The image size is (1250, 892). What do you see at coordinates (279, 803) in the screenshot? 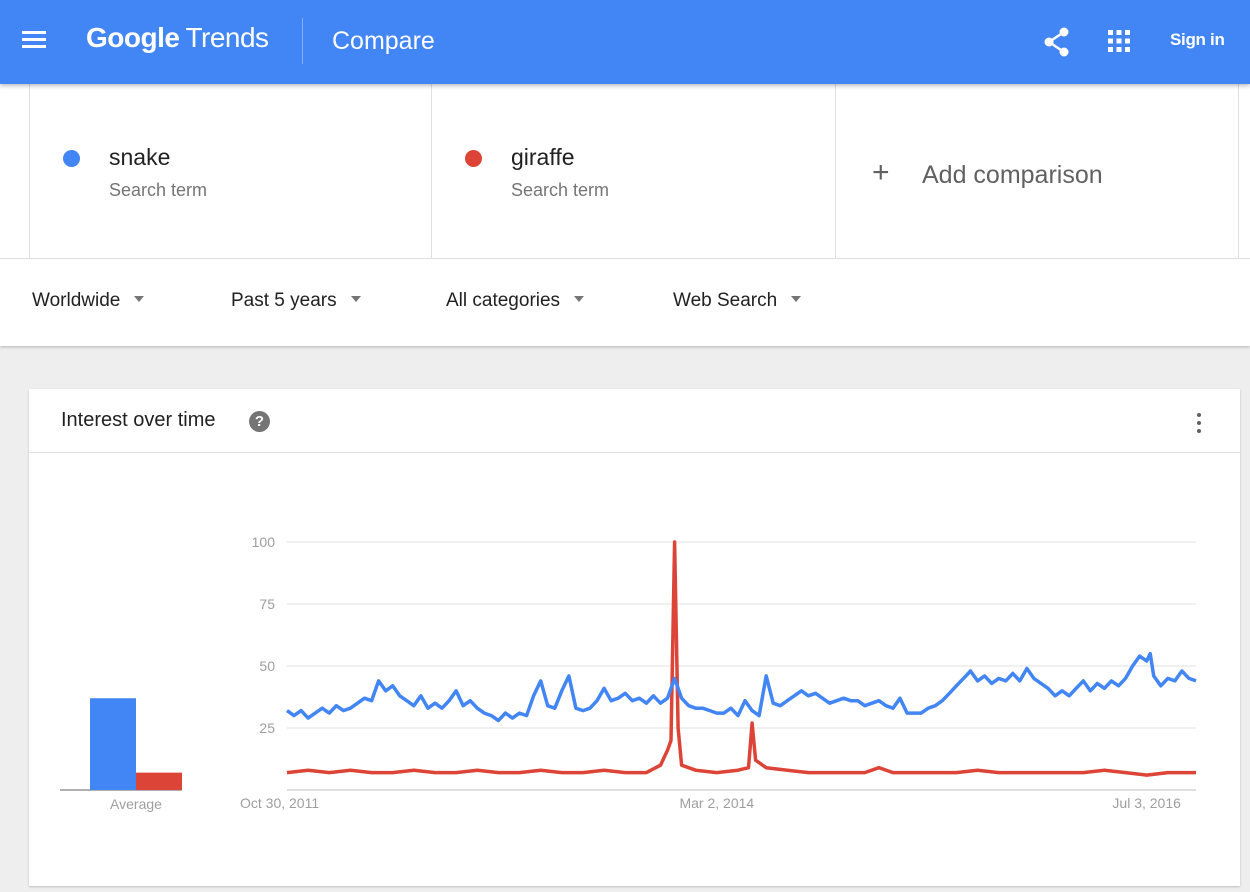
I see `x-tick-label: Oct 30, 2011` at bounding box center [279, 803].